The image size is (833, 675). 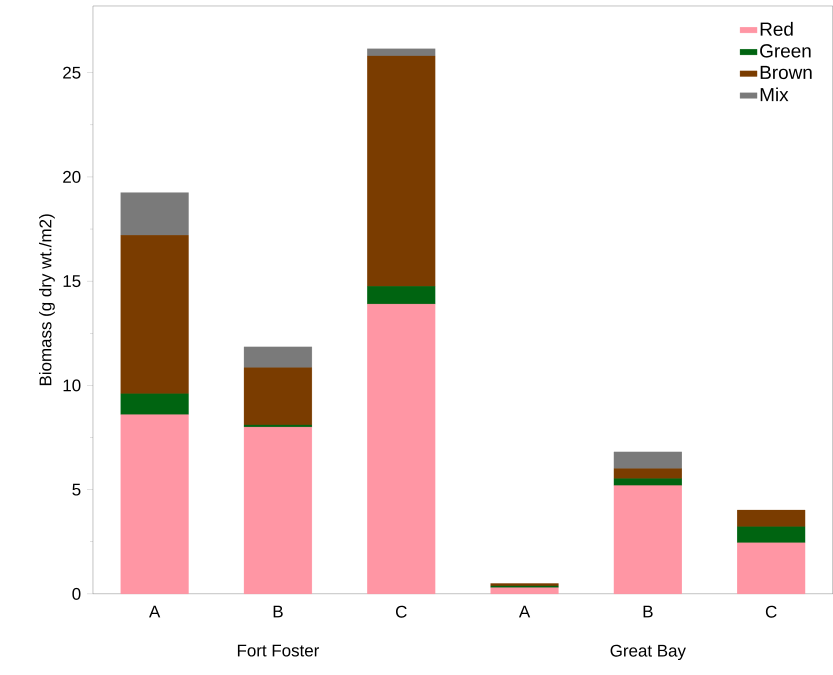 What do you see at coordinates (76, 594) in the screenshot?
I see `y-tick-label: 0` at bounding box center [76, 594].